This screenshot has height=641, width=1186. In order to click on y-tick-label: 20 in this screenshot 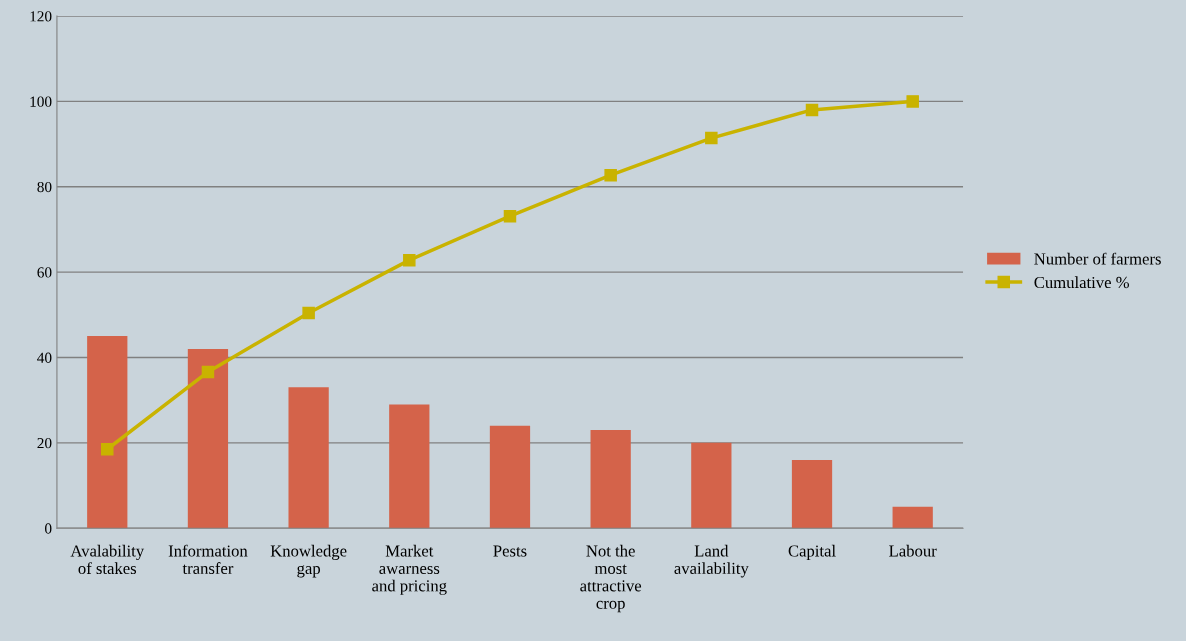, I will do `click(44, 443)`.